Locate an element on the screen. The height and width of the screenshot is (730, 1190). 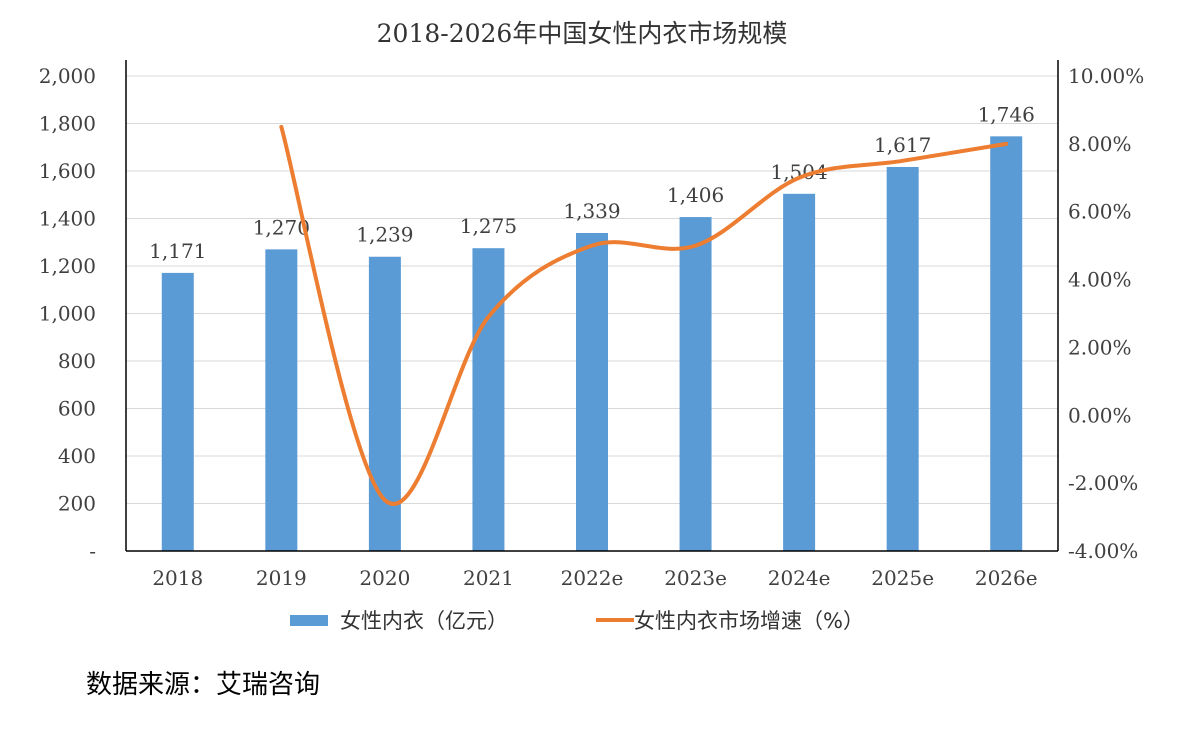
bar-data-label: 1,746 is located at coordinates (1006, 114).